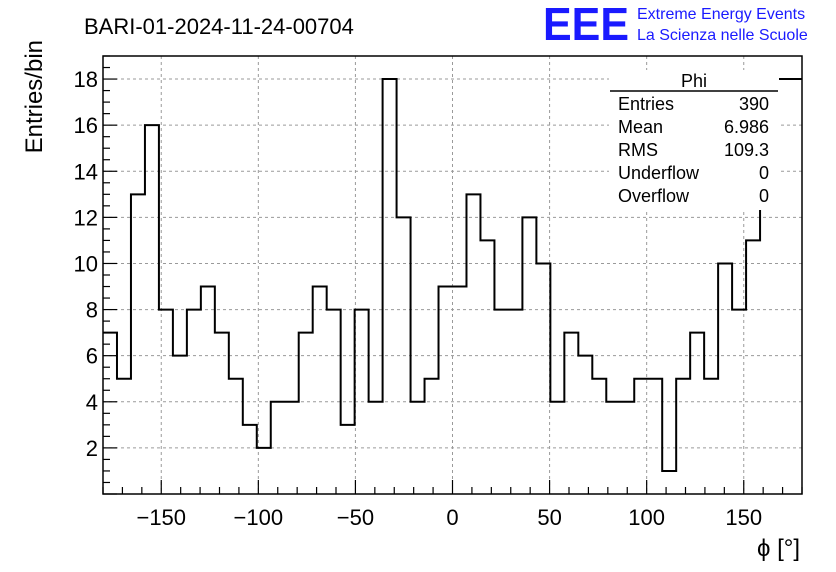 The height and width of the screenshot is (572, 836). I want to click on stats-title: Phi, so click(694, 81).